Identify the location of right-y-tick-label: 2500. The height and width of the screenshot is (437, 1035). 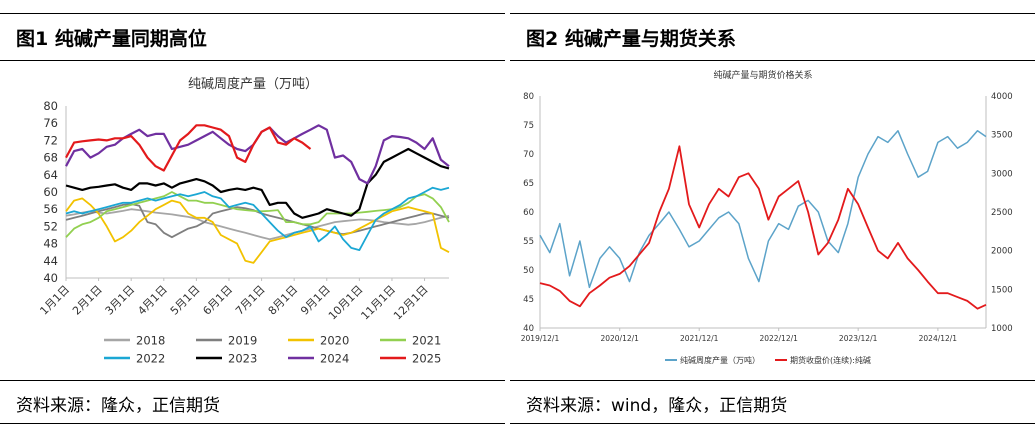
(1002, 213).